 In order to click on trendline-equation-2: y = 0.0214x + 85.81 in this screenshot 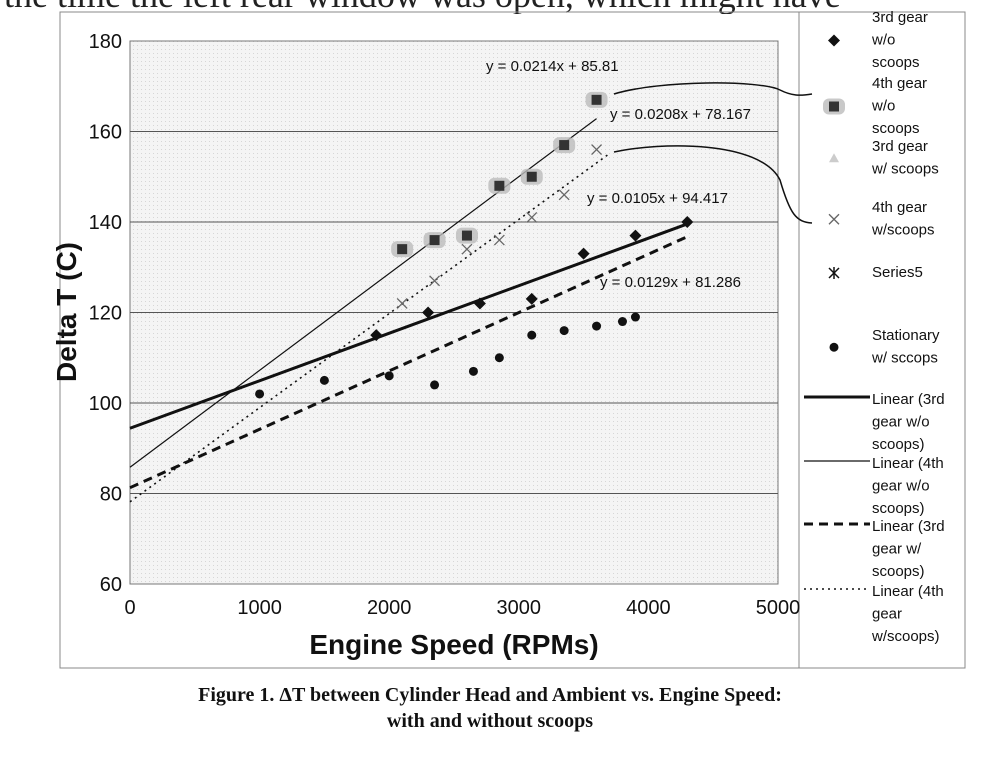, I will do `click(552, 66)`.